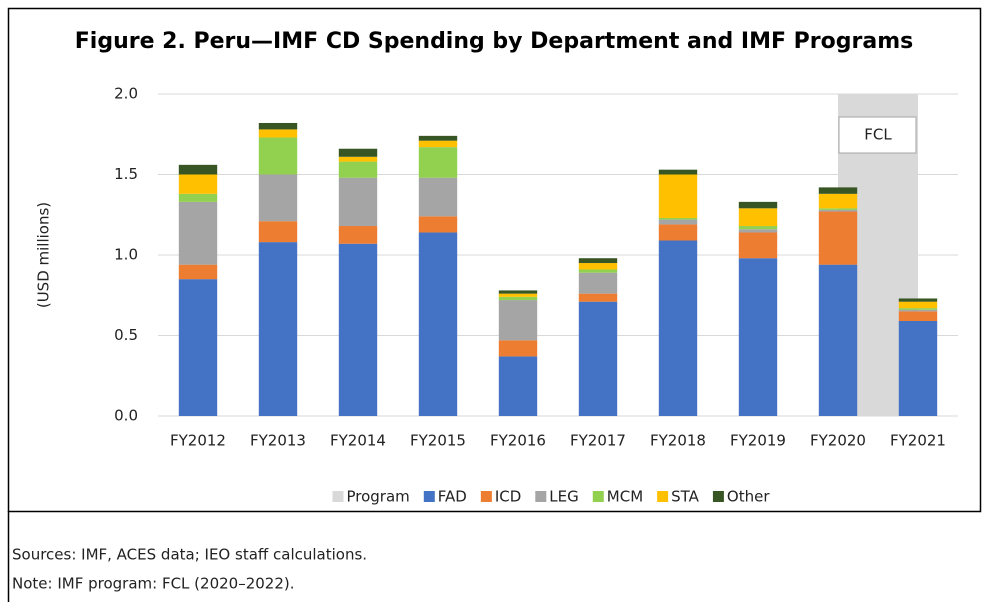  Describe the element at coordinates (563, 497) in the screenshot. I see `legend-label: LEG` at that location.